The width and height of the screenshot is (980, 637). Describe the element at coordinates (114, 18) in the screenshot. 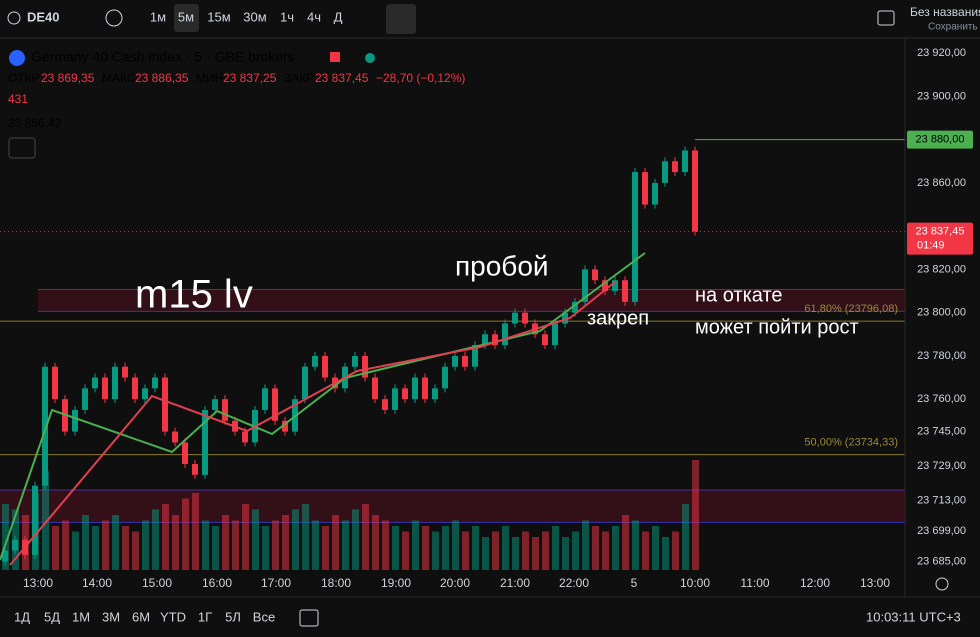

I see `add-symbol` at that location.